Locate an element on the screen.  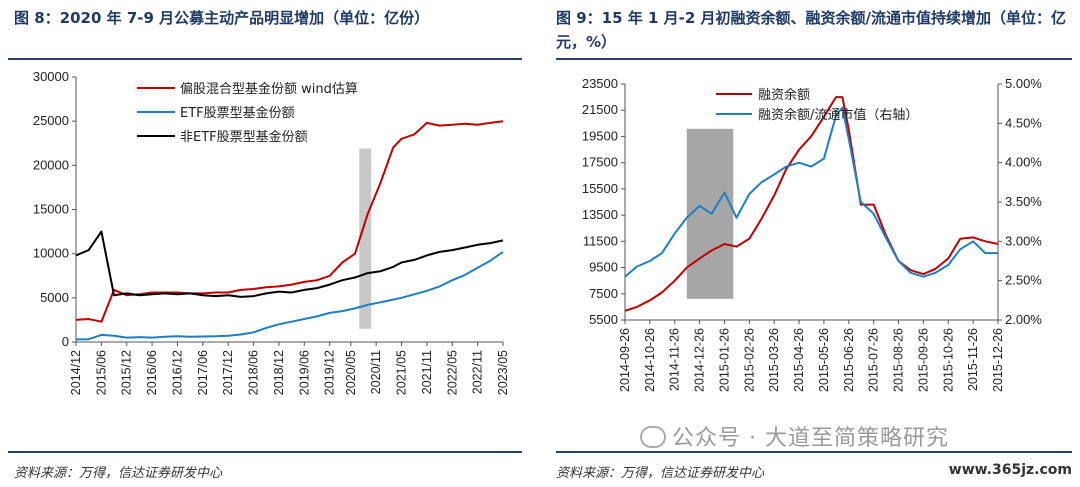
legend-label: 融资余额 is located at coordinates (784, 95).